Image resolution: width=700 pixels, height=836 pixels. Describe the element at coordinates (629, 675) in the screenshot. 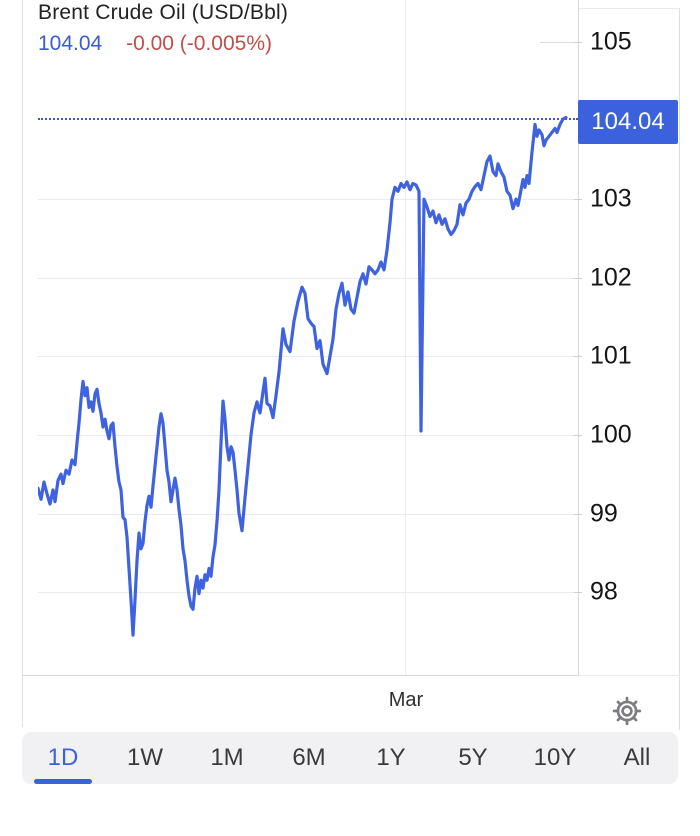

I see `chart-bottom-border-ext` at that location.